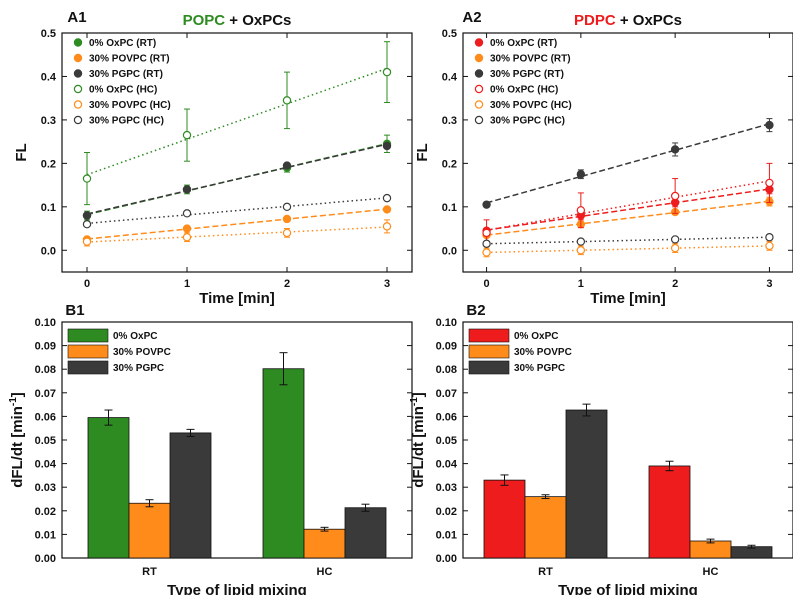 This screenshot has height=595, width=793. I want to click on legend: 0% OxPC 30% POVPC 30% PGPC, so click(119, 351).